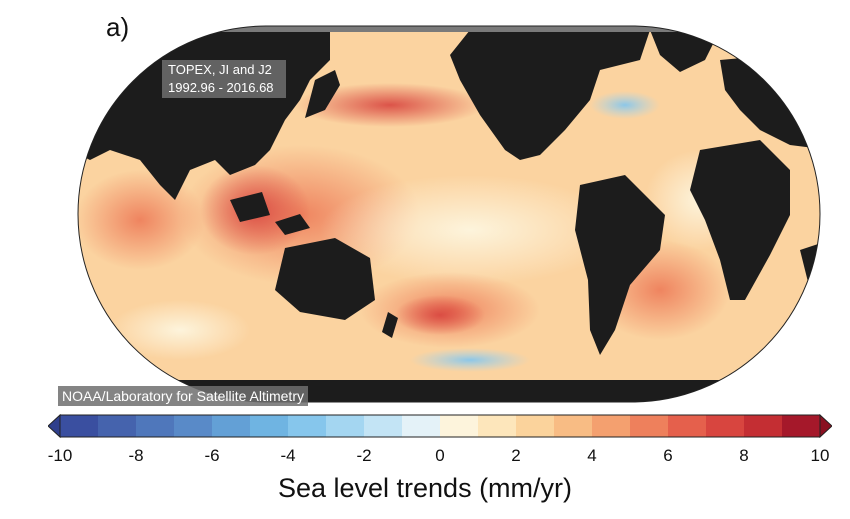 The image size is (850, 519). Describe the element at coordinates (744, 455) in the screenshot. I see `colorbar-tick-label: 8` at that location.